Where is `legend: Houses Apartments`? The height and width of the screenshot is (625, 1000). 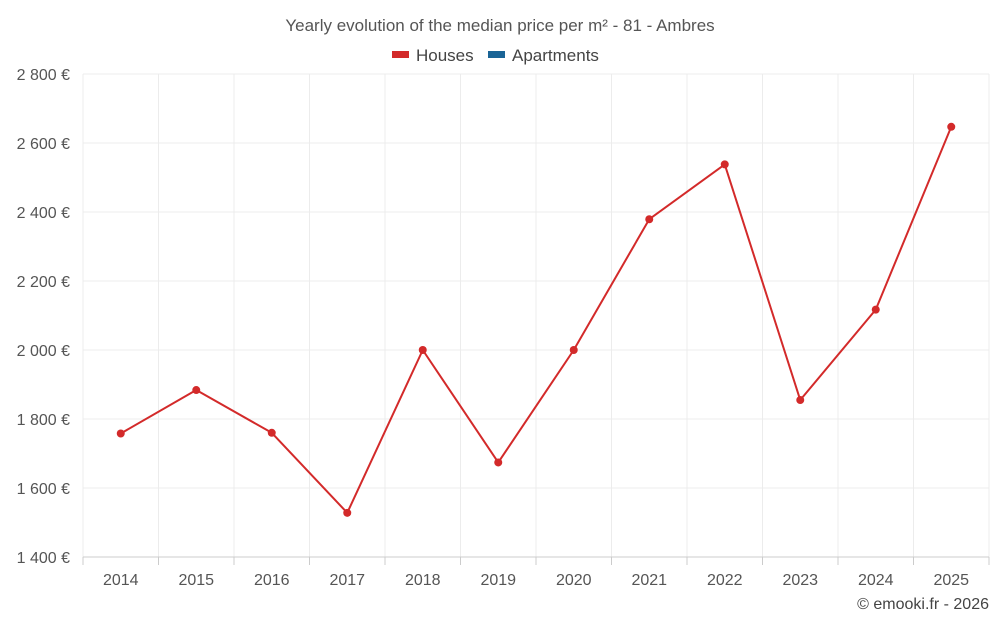
legend: Houses Apartments is located at coordinates (495, 55).